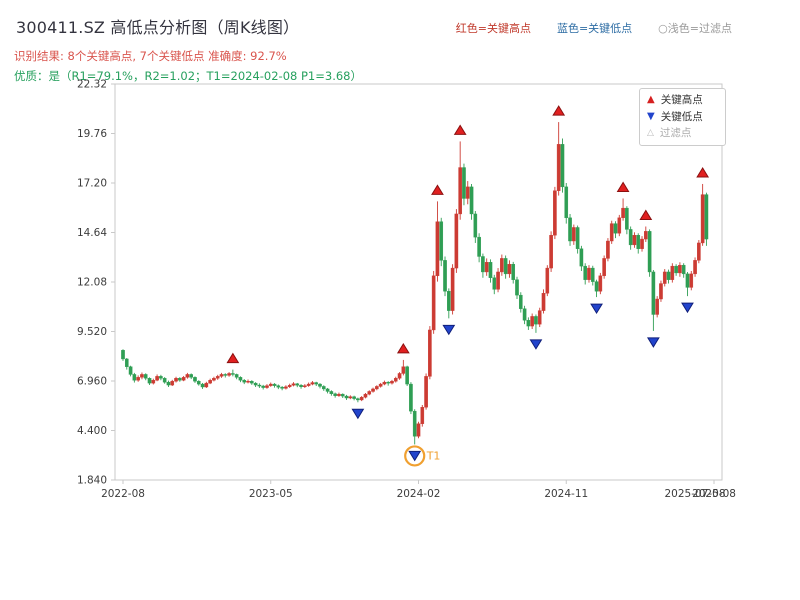 The image size is (800, 600). Describe the element at coordinates (651, 100) in the screenshot. I see `up-triangle-icon: ▲` at that location.